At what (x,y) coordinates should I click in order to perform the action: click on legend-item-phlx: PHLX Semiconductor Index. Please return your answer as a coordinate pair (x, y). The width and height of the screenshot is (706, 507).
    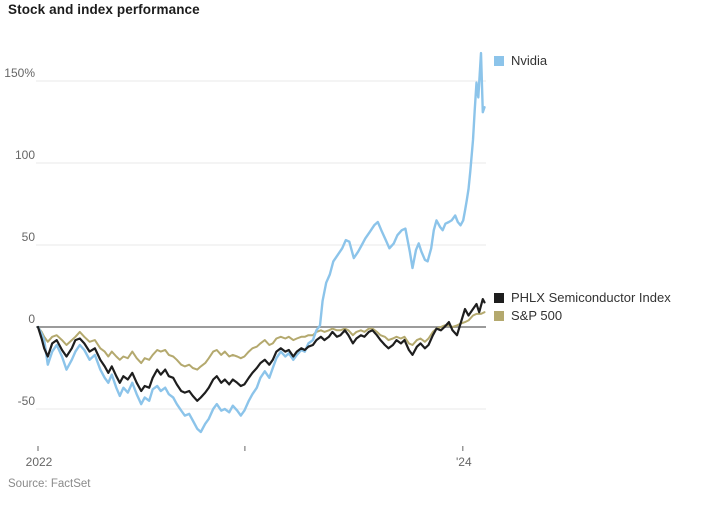
    Looking at the image, I should click on (582, 297).